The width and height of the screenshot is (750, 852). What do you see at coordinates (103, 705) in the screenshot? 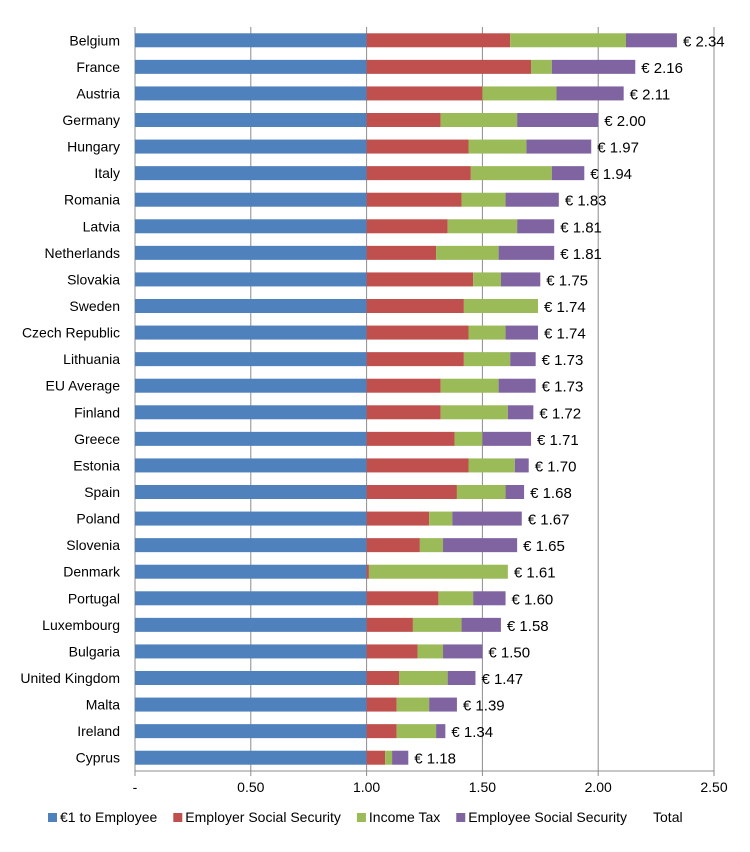
I see `category-label: Malta` at bounding box center [103, 705].